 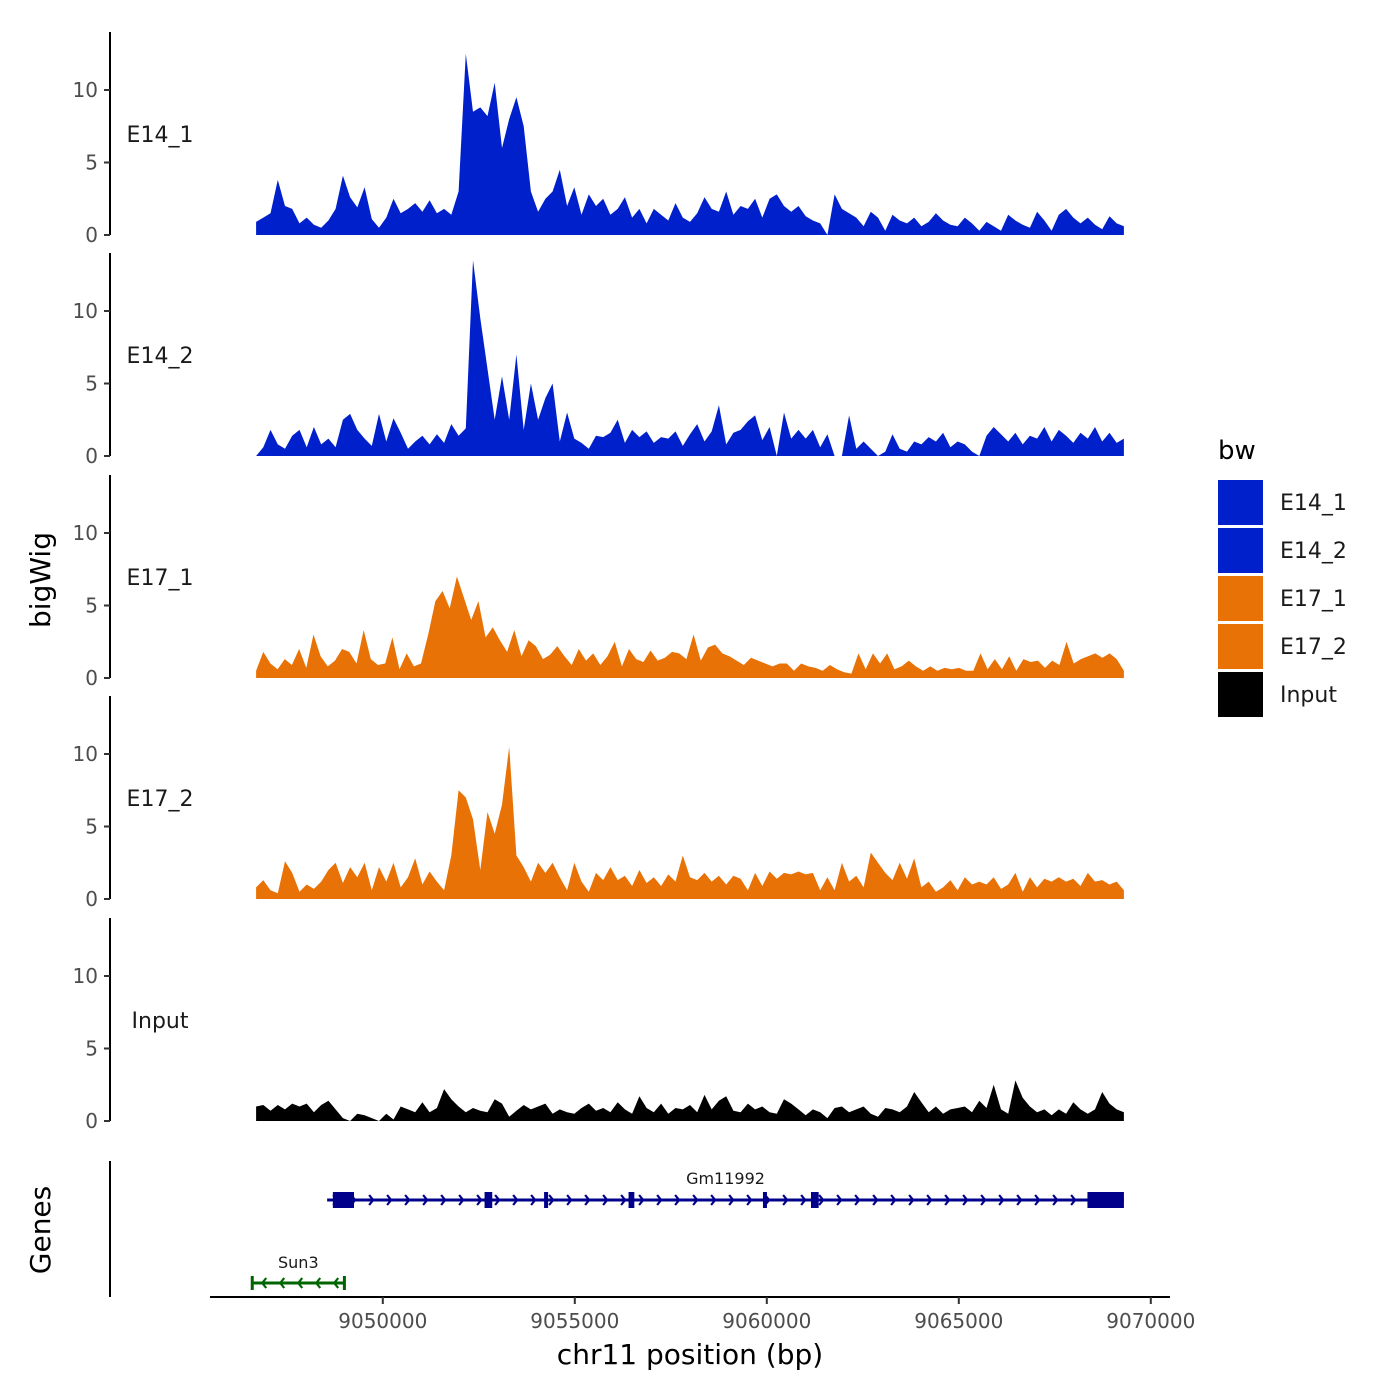 I want to click on track-panel-e17-1: 0 5 10 E17_1, so click(x=598, y=582).